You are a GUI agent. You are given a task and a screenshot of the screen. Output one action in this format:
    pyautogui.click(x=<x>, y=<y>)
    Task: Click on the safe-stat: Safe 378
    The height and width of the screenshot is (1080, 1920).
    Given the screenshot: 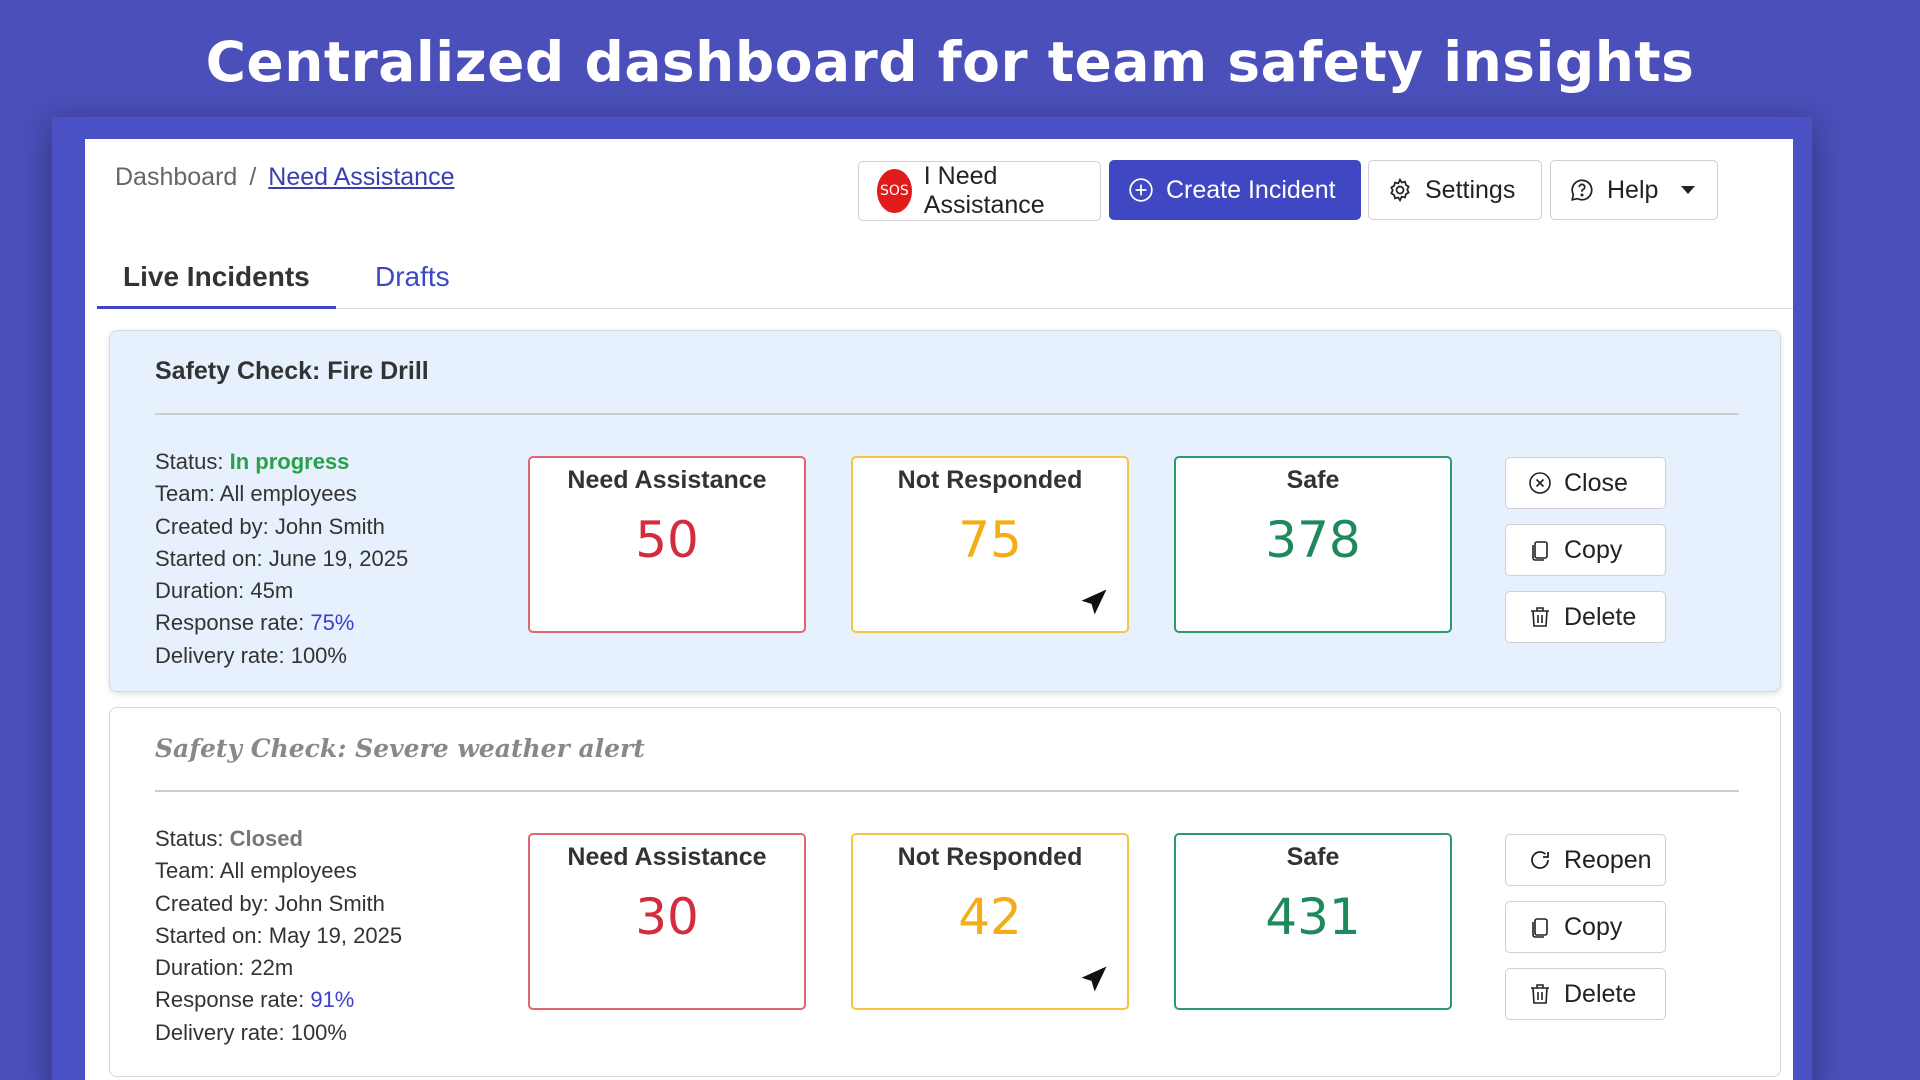 What is the action you would take?
    pyautogui.click(x=1313, y=544)
    